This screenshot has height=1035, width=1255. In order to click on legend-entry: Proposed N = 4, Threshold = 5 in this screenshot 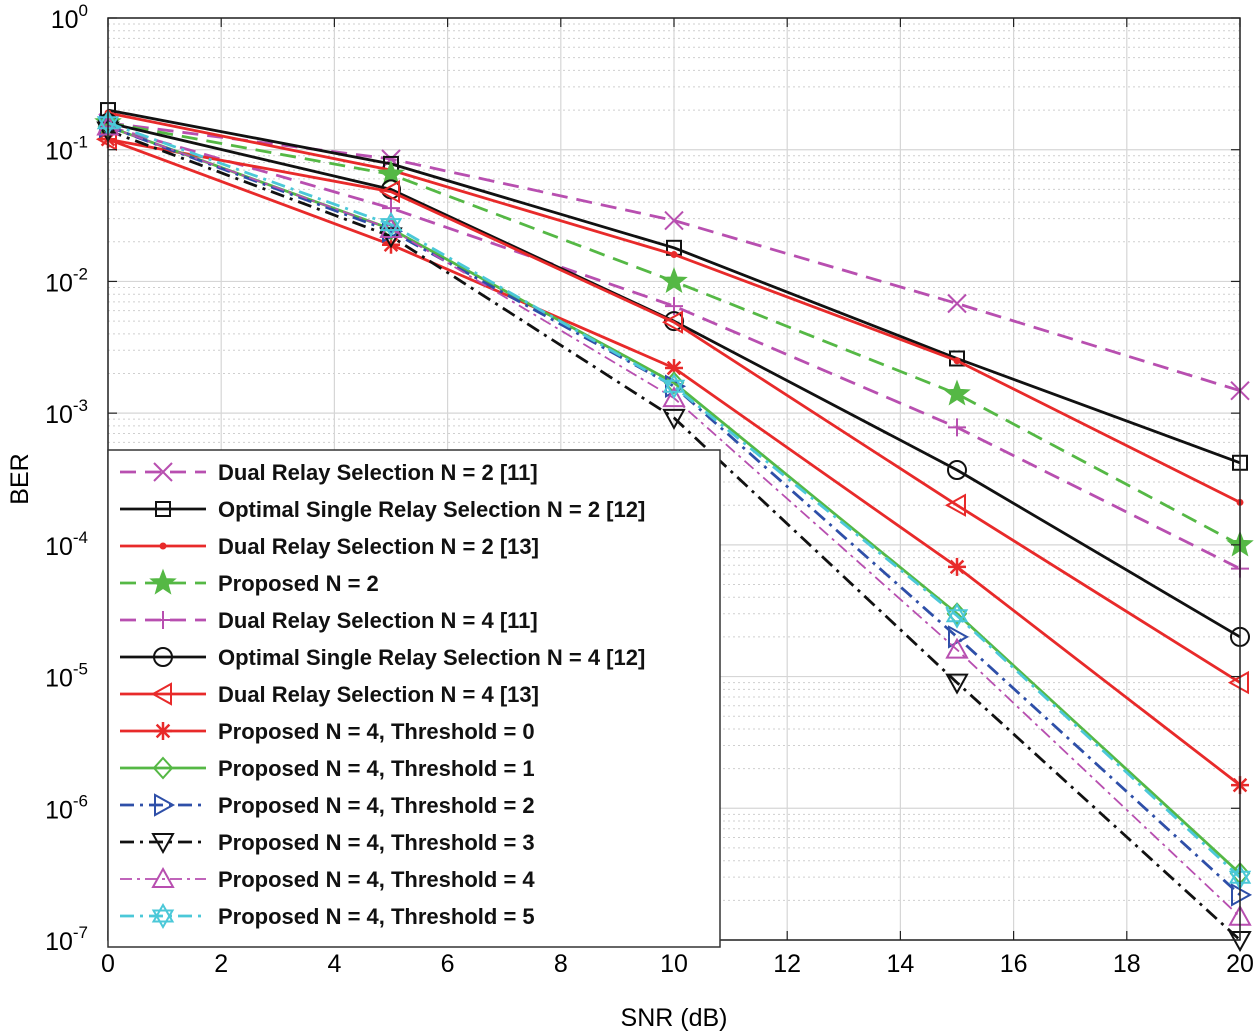, I will do `click(327, 916)`.